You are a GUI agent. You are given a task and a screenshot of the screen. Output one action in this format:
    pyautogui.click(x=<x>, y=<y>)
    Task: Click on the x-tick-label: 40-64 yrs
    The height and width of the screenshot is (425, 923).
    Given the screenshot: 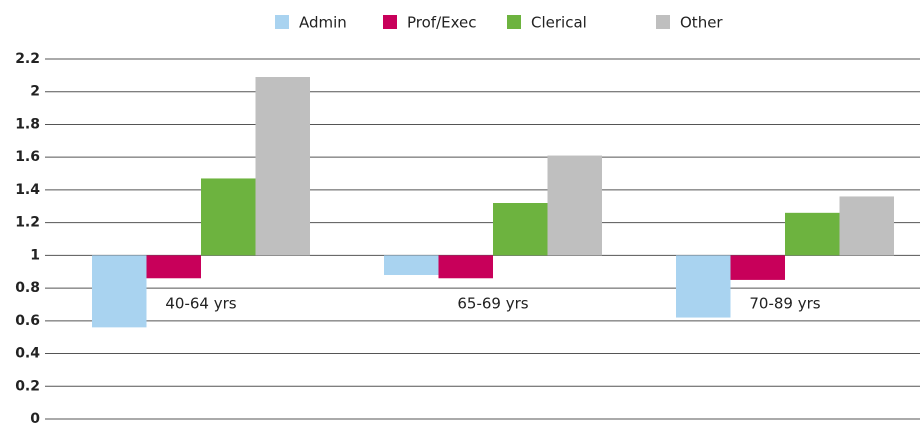 What is the action you would take?
    pyautogui.click(x=200, y=304)
    